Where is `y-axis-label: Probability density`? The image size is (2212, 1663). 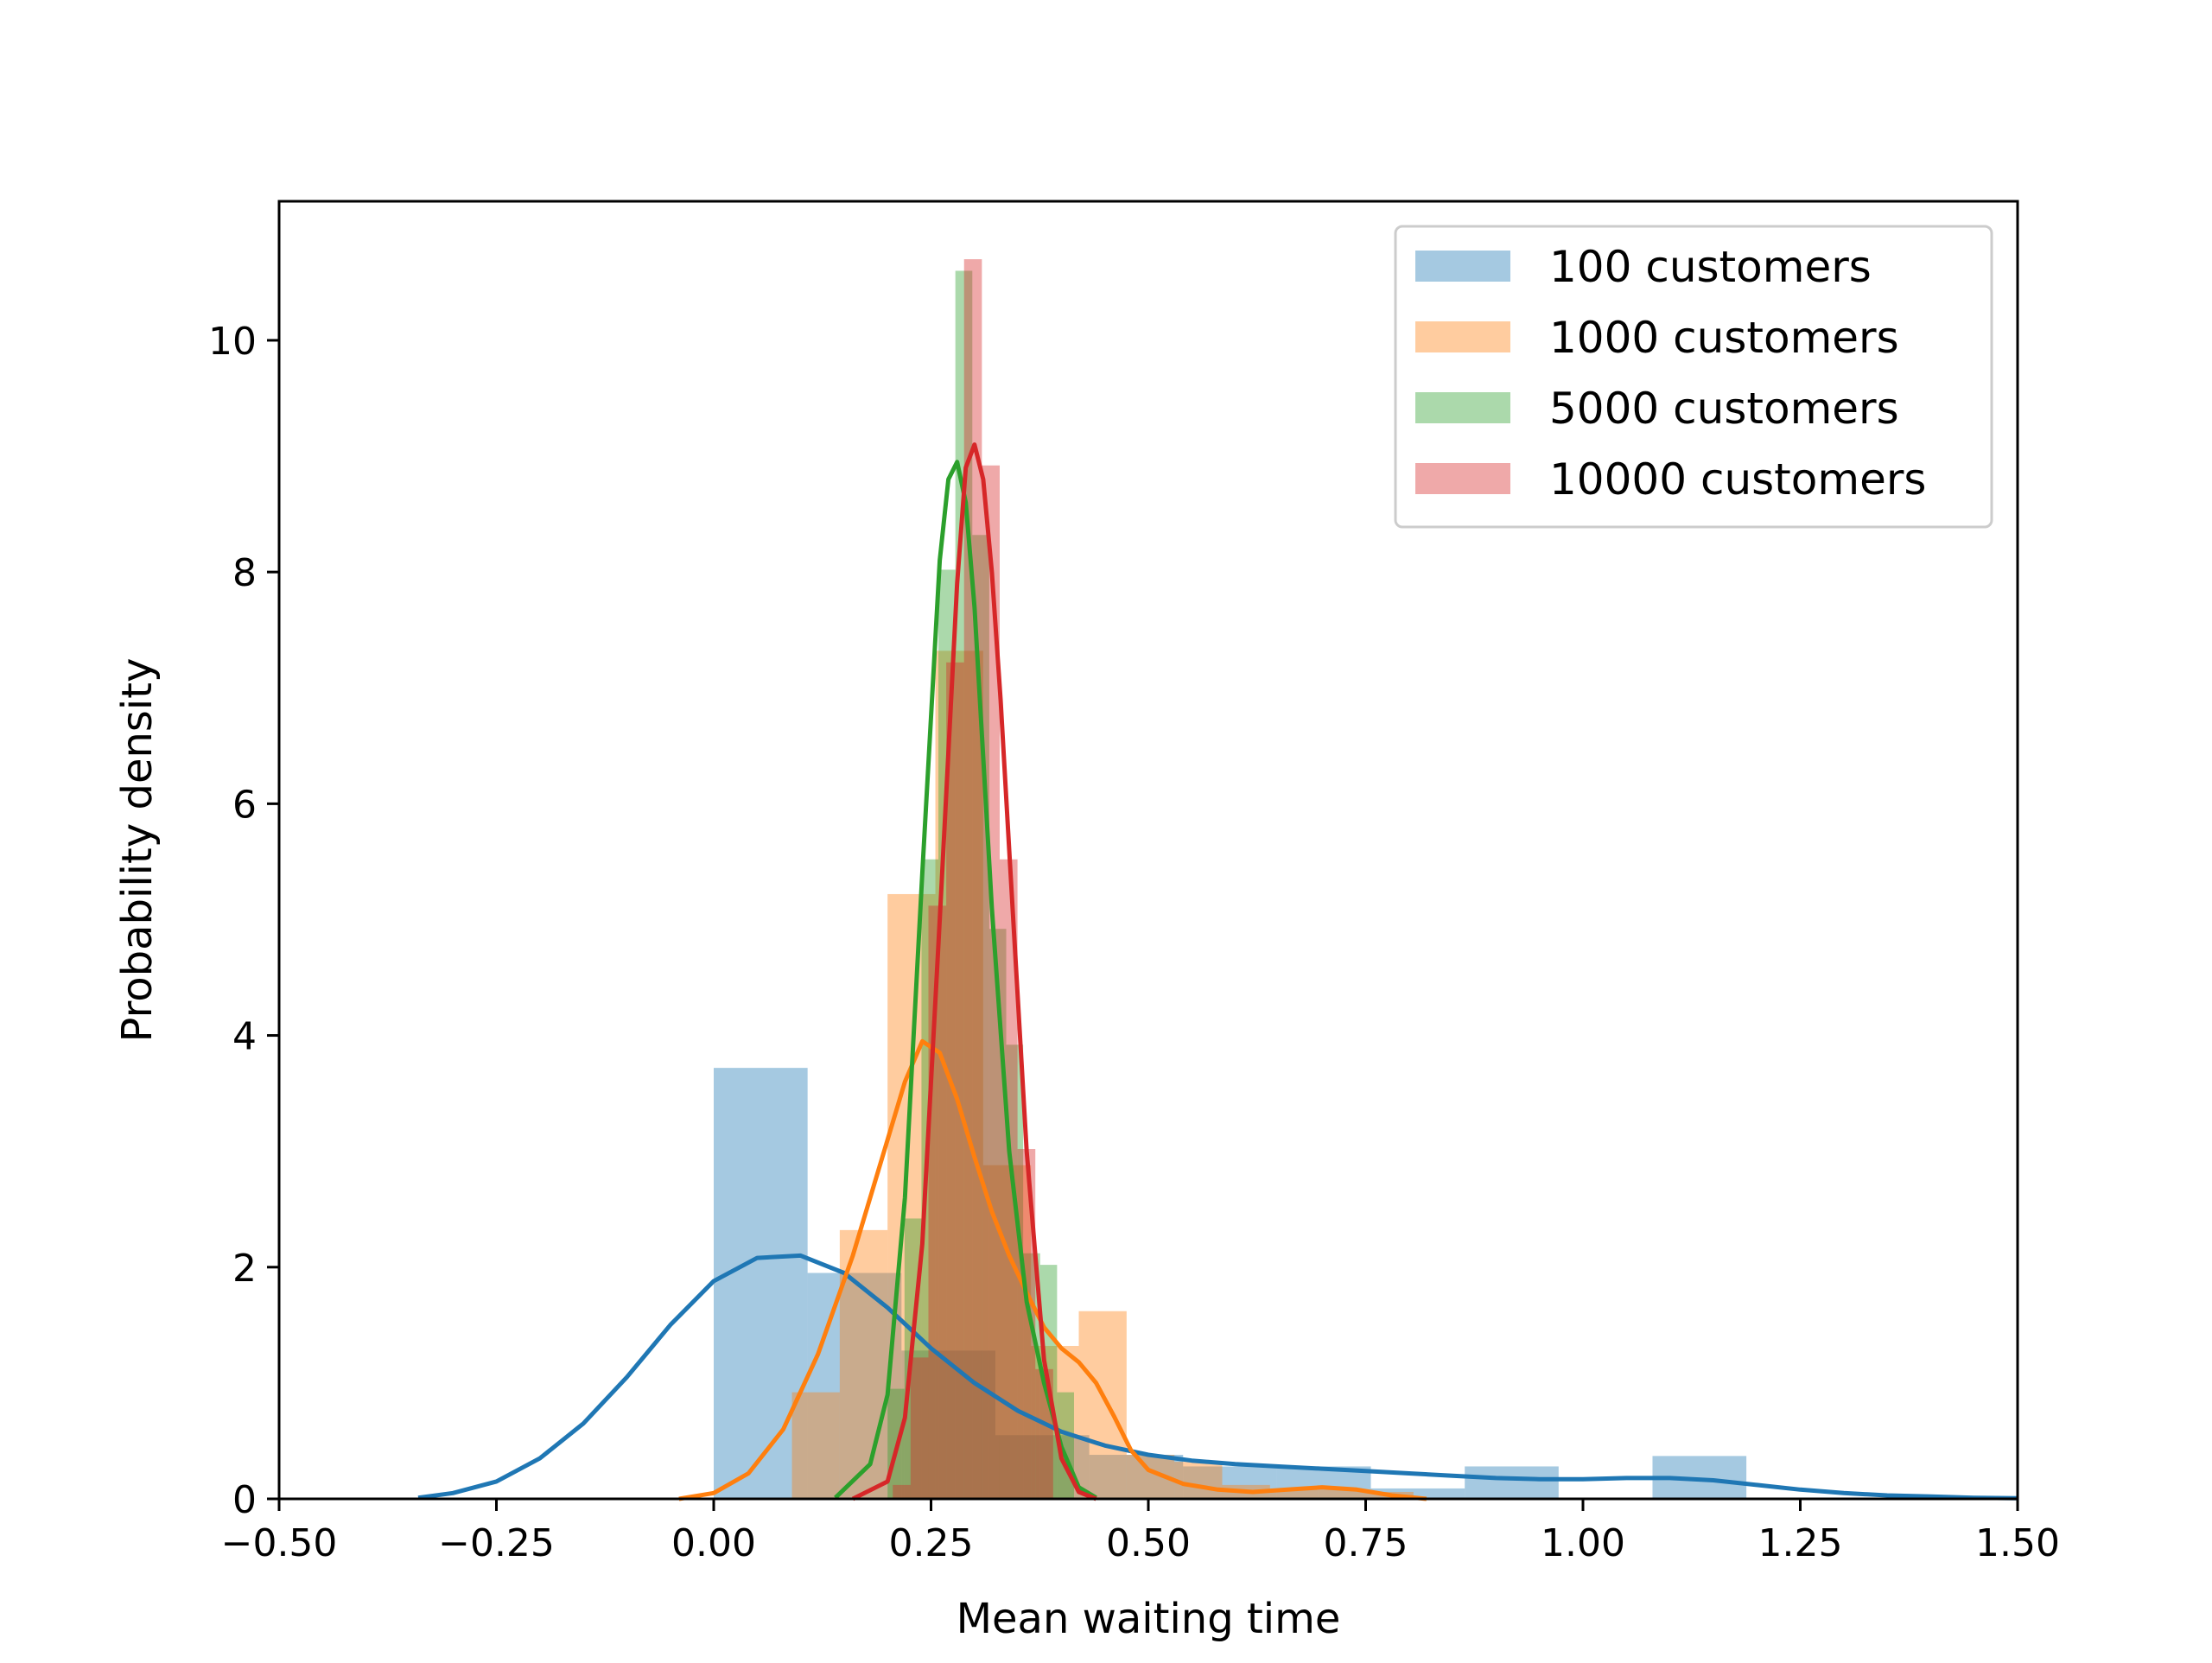
y-axis-label: Probability density is located at coordinates (137, 851).